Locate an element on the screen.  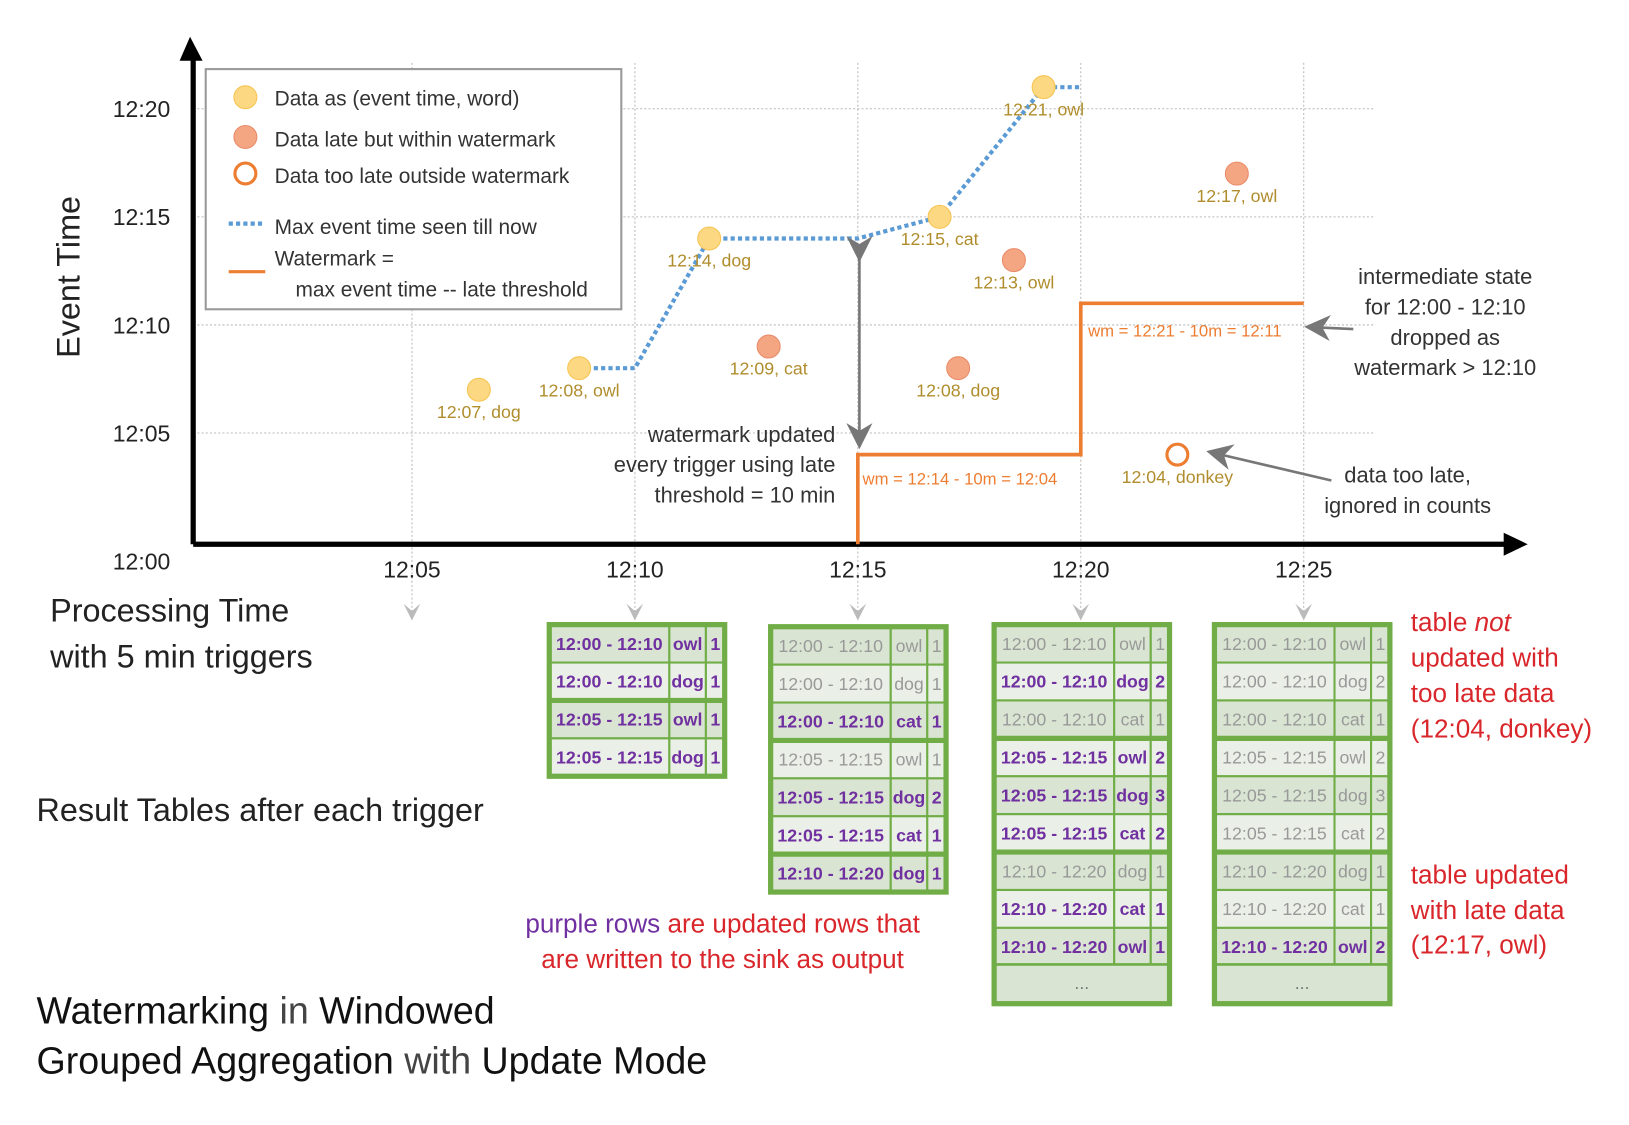
point-label: 12:08, dog is located at coordinates (958, 390).